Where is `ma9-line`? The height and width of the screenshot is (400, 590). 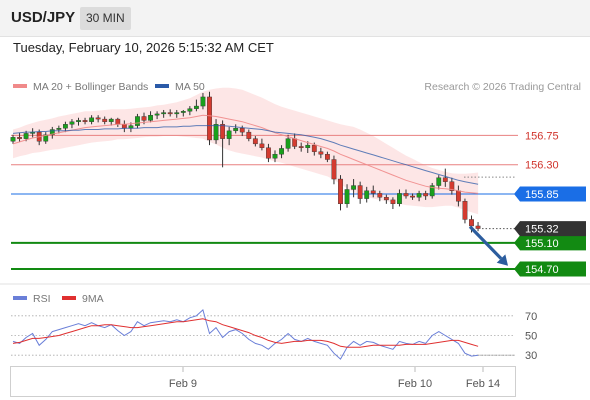 ma9-line is located at coordinates (245, 333).